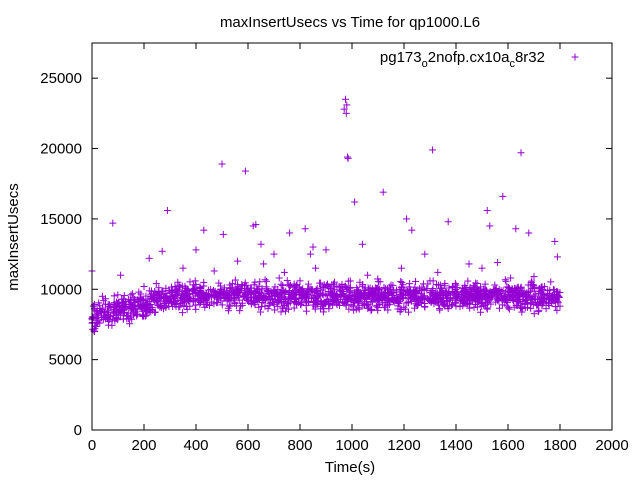 The image size is (640, 480). I want to click on x-tick-label: 1600, so click(507, 445).